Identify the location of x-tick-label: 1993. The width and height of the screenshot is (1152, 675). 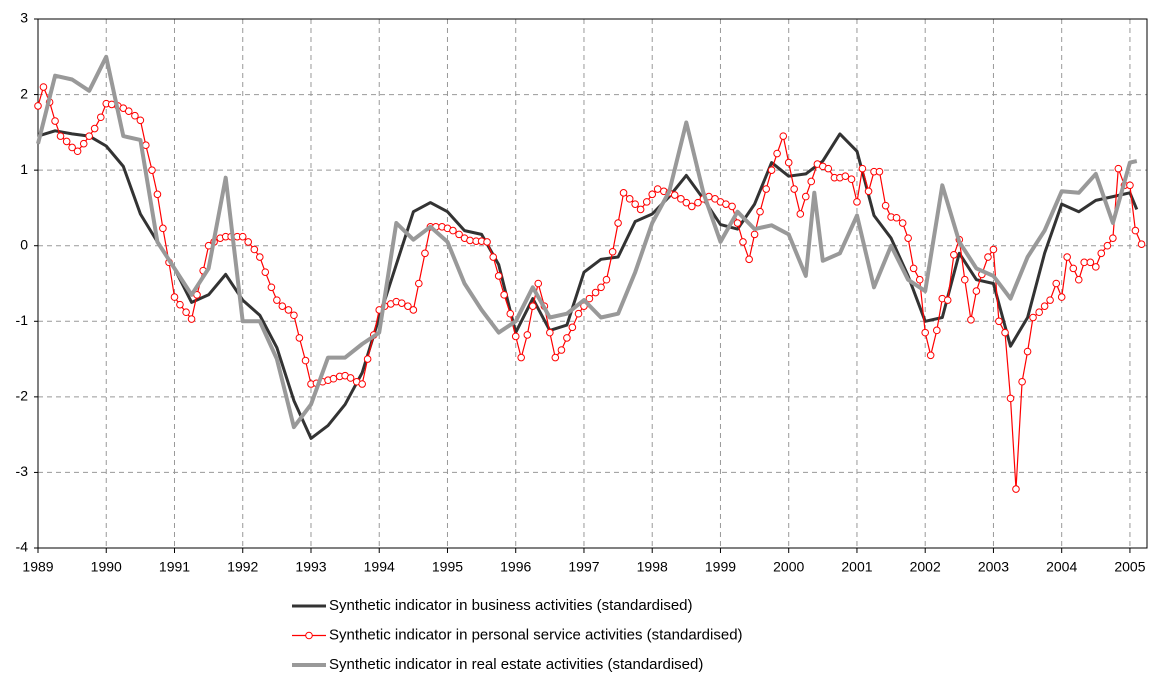
(310, 567).